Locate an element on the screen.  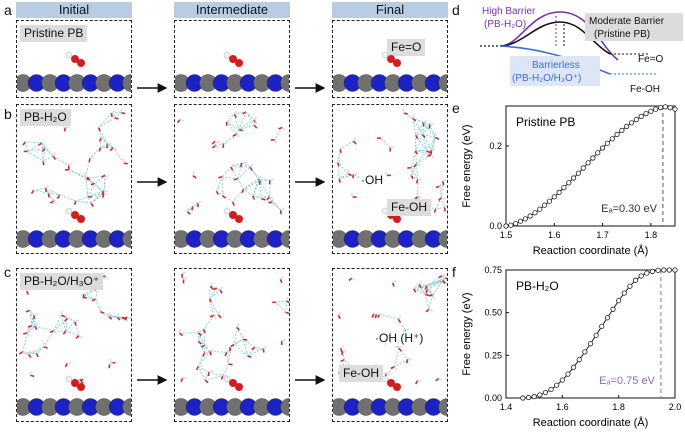
x-tick-label: 1.7 is located at coordinates (602, 235).